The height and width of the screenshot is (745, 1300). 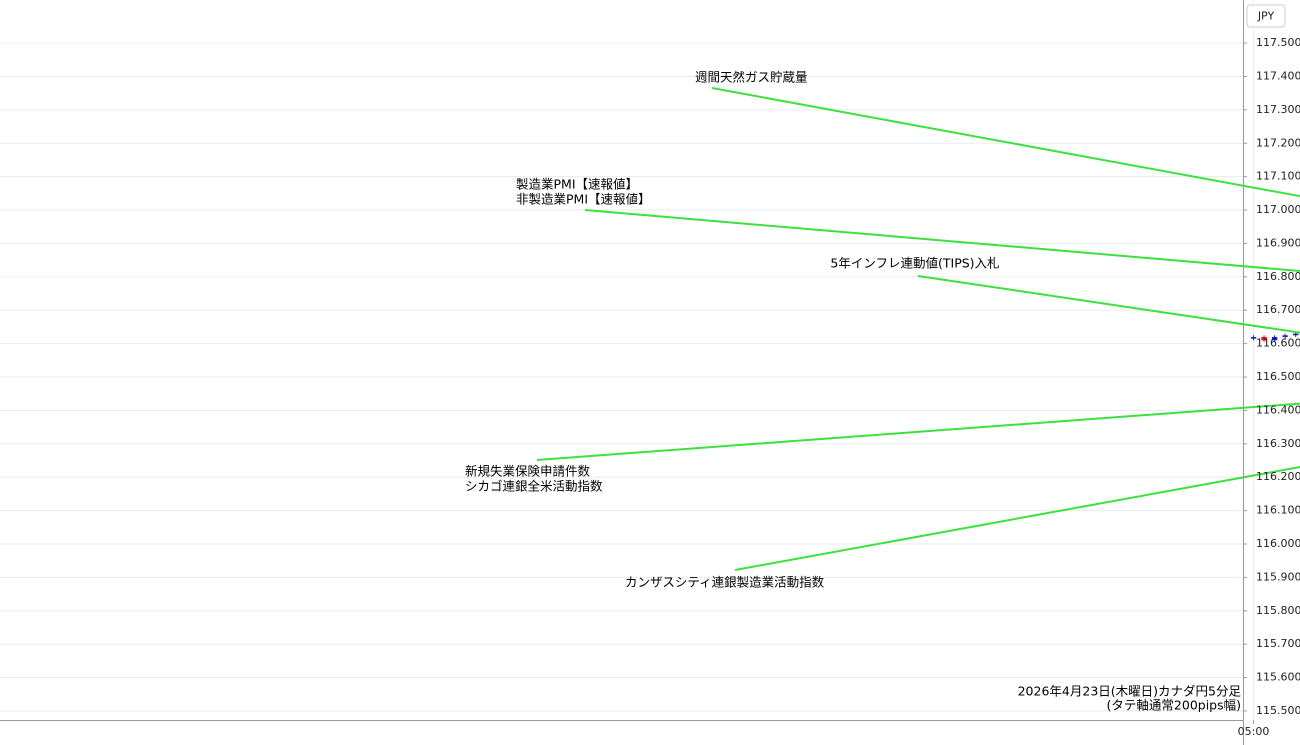 I want to click on footnote: 2026年4月23日(木曜日)カナダ円5分足, so click(x=1130, y=691).